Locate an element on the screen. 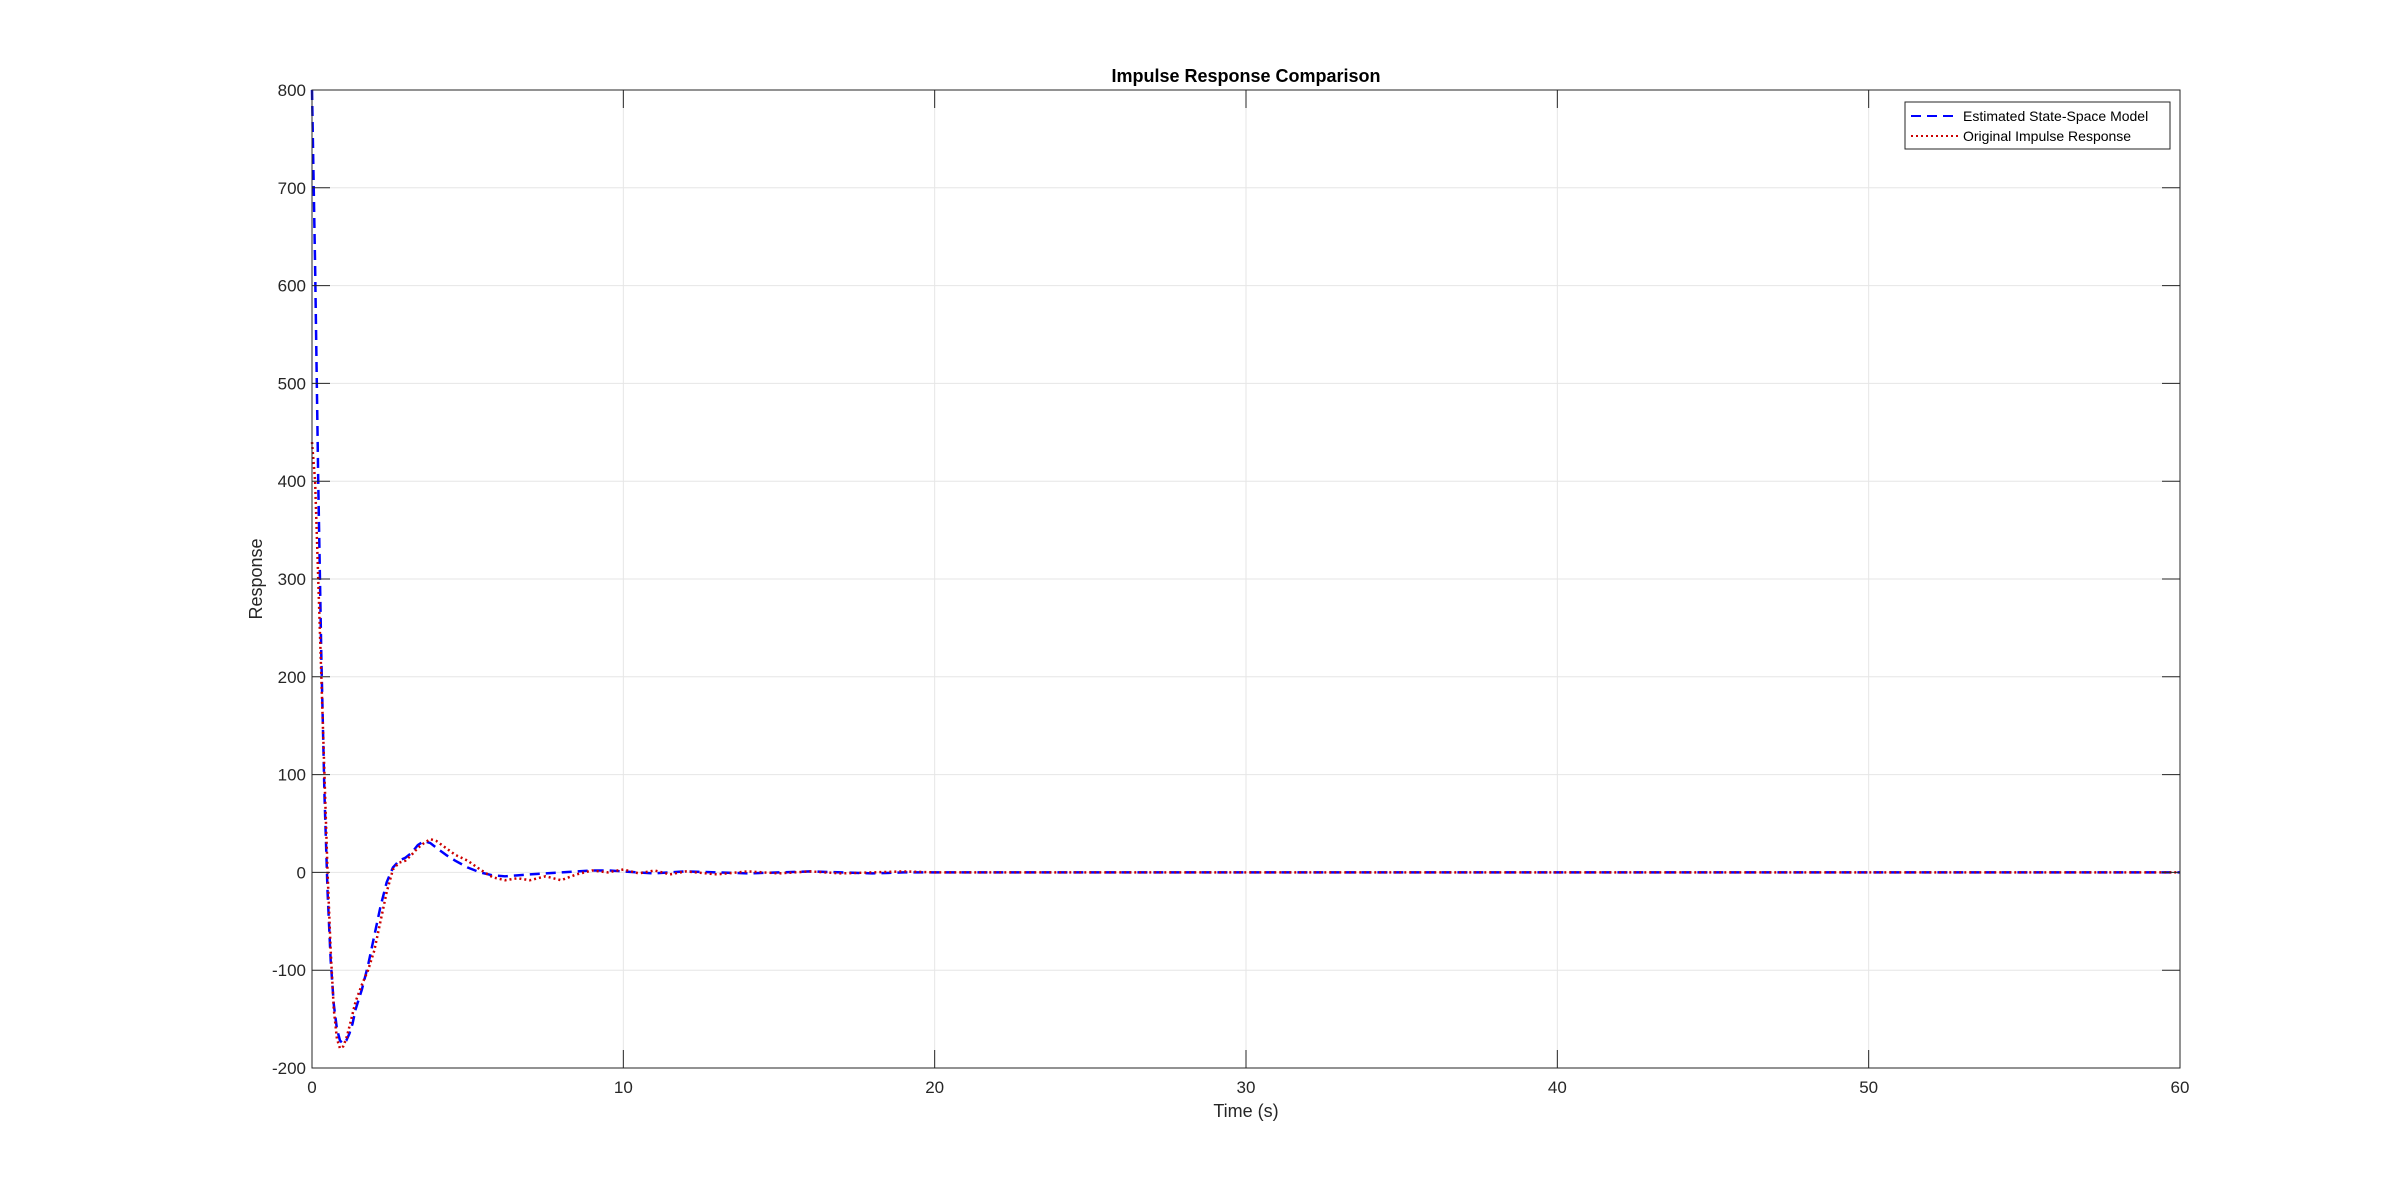 Image resolution: width=2400 pixels, height=1201 pixels. x-tick-label: 20 is located at coordinates (934, 1087).